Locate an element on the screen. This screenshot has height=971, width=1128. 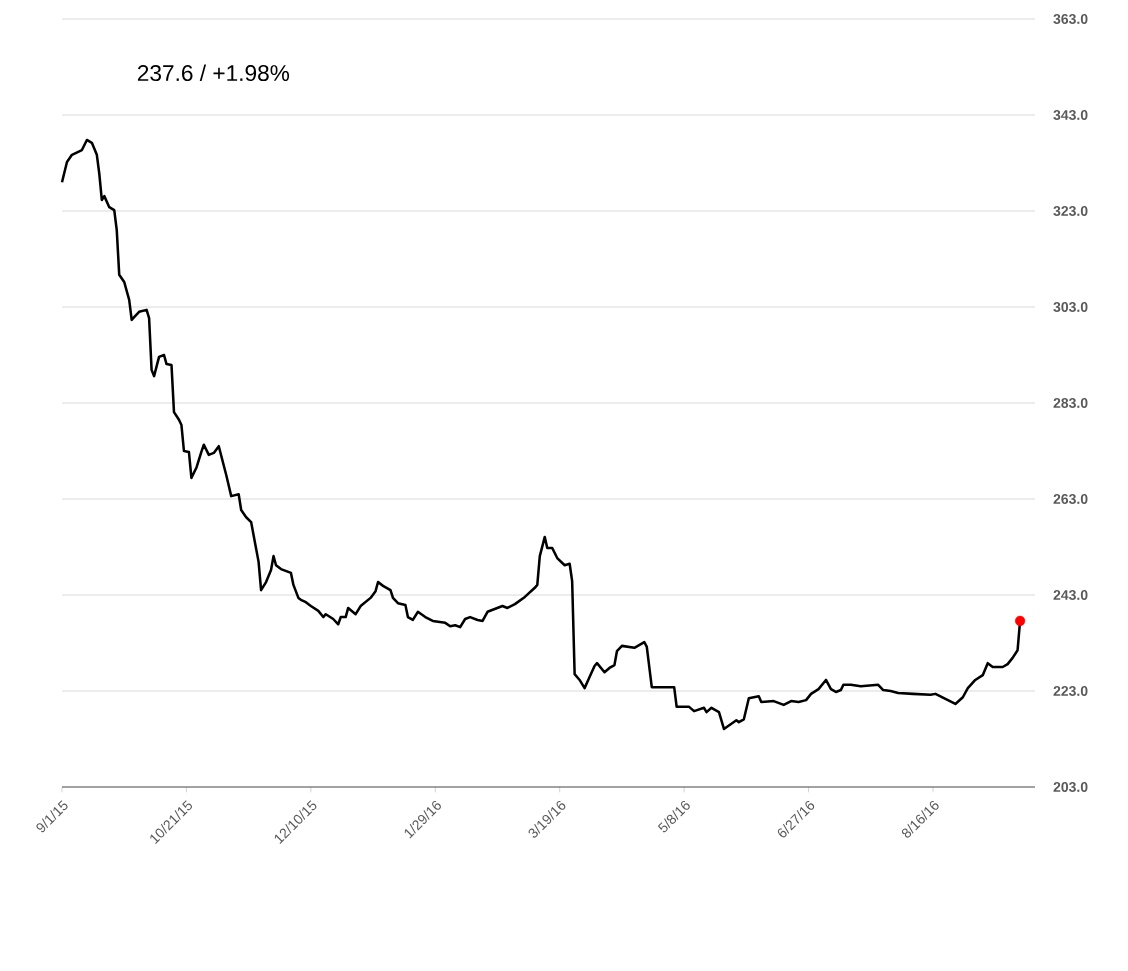
y-tick-label: 203.0 is located at coordinates (1070, 787).